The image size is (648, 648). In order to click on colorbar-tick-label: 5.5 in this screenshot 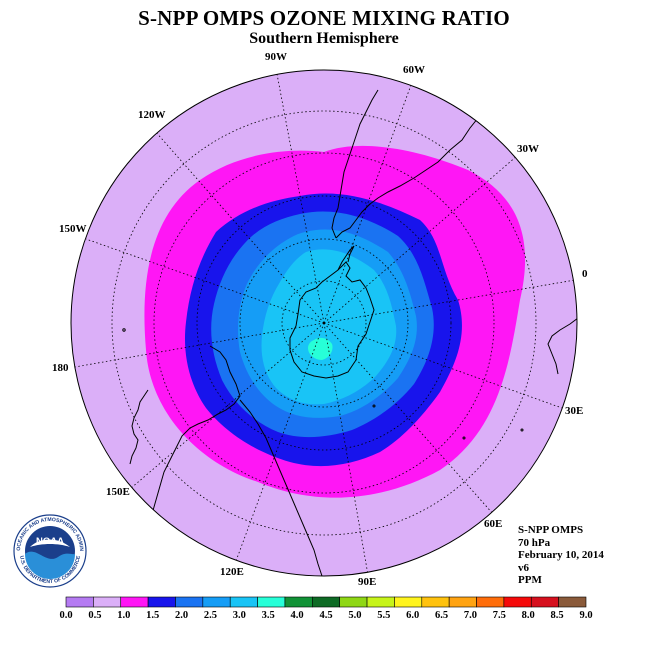, I will do `click(383, 615)`.